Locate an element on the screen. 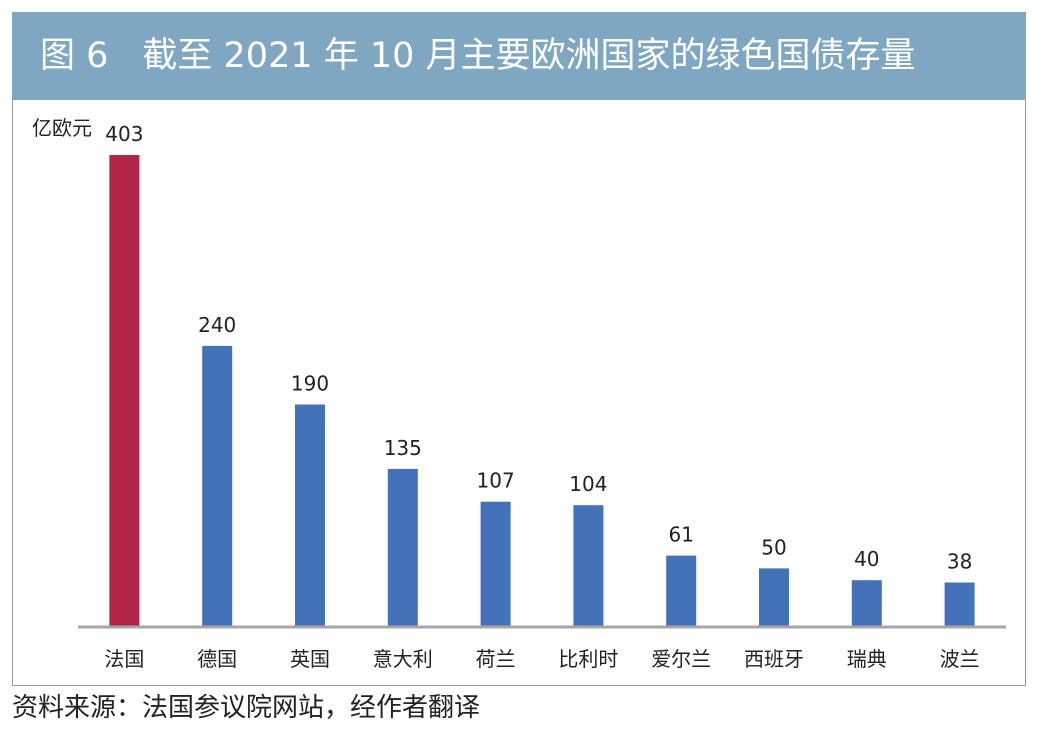 The height and width of the screenshot is (738, 1038). data-label-5: 104 is located at coordinates (588, 484).